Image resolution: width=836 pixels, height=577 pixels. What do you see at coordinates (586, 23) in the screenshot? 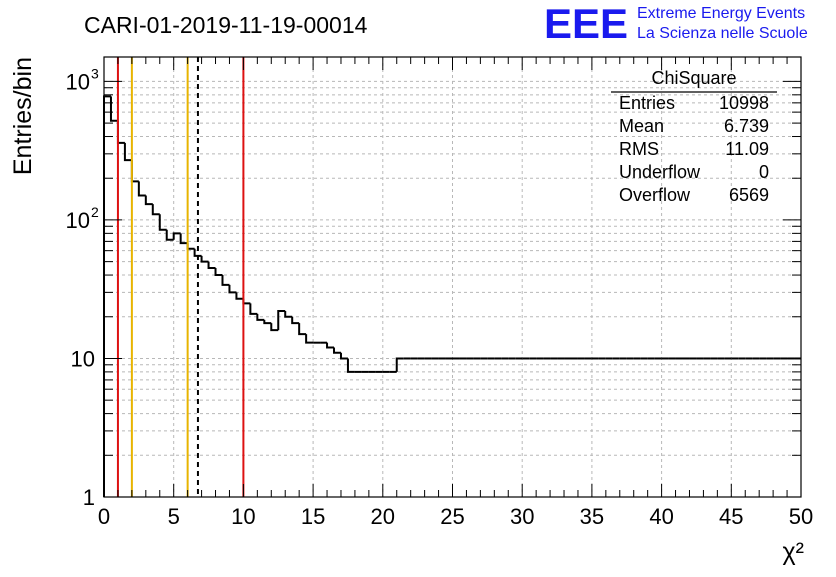
I see `logo-mark: EEE` at bounding box center [586, 23].